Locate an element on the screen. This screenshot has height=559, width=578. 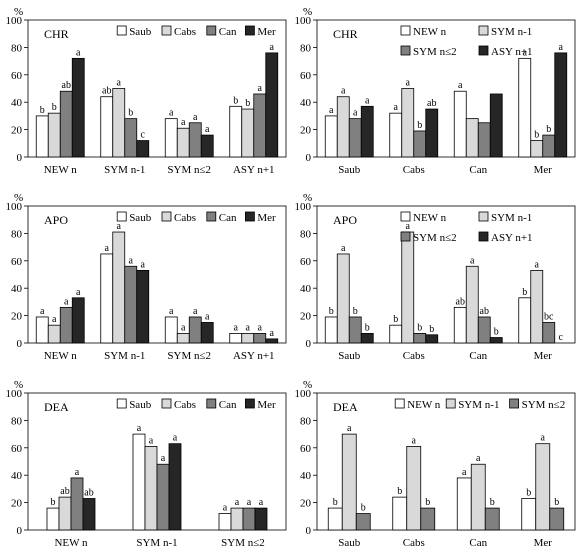
category-label: Can is located at coordinates (478, 543).